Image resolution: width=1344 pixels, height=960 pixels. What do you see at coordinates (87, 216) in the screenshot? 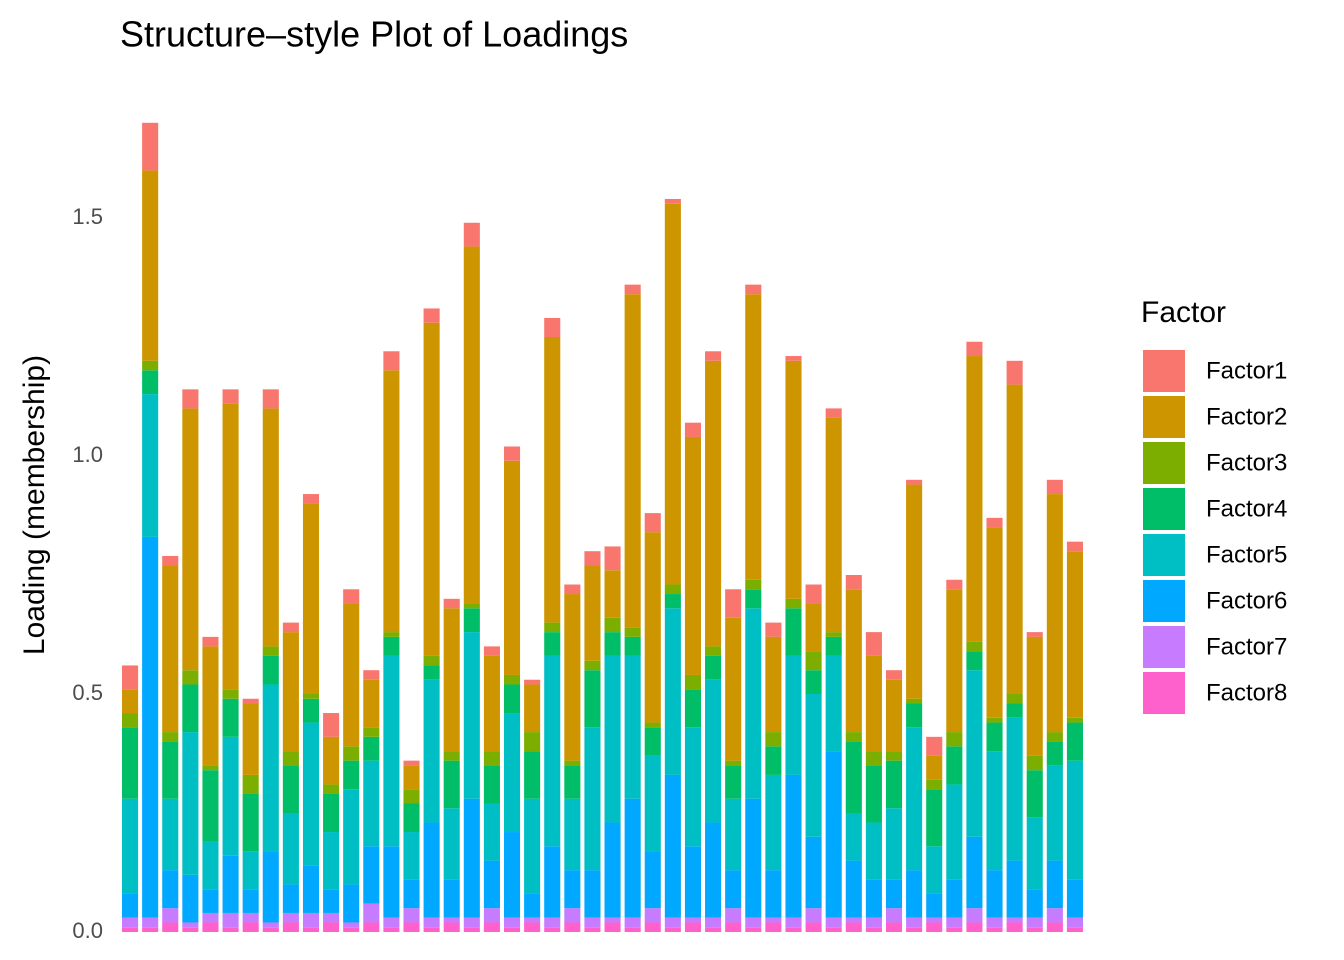
I see `y-tick-label: 1.5` at bounding box center [87, 216].